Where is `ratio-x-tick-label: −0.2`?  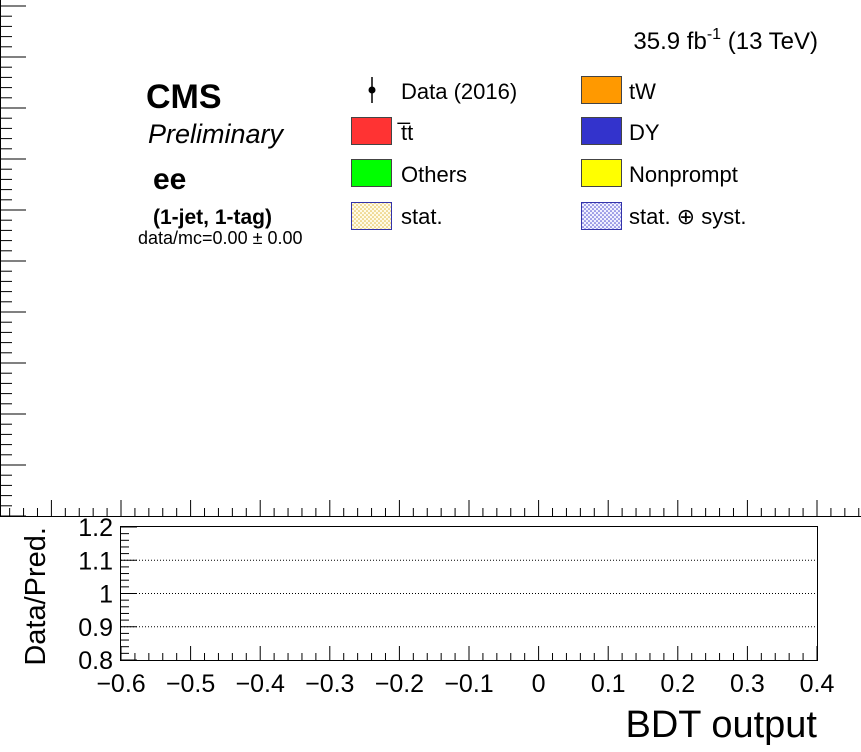 ratio-x-tick-label: −0.2 is located at coordinates (399, 684).